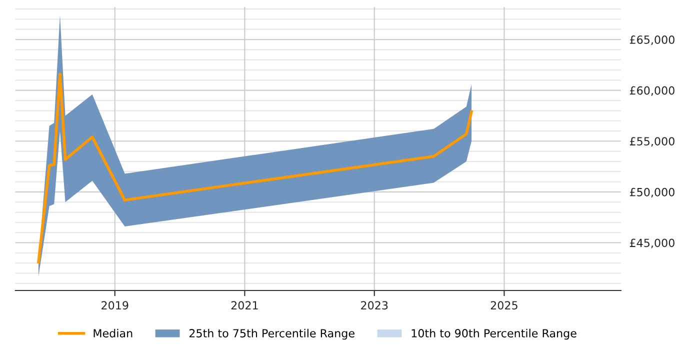 The image size is (700, 350). What do you see at coordinates (652, 40) in the screenshot?
I see `y-tick-label: £65,000` at bounding box center [652, 40].